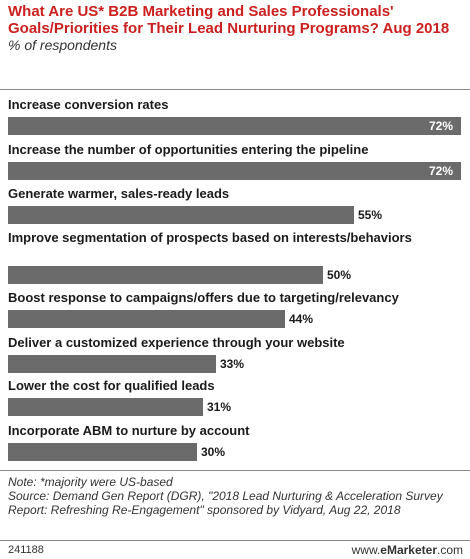  I want to click on value-label: 50%, so click(339, 275).